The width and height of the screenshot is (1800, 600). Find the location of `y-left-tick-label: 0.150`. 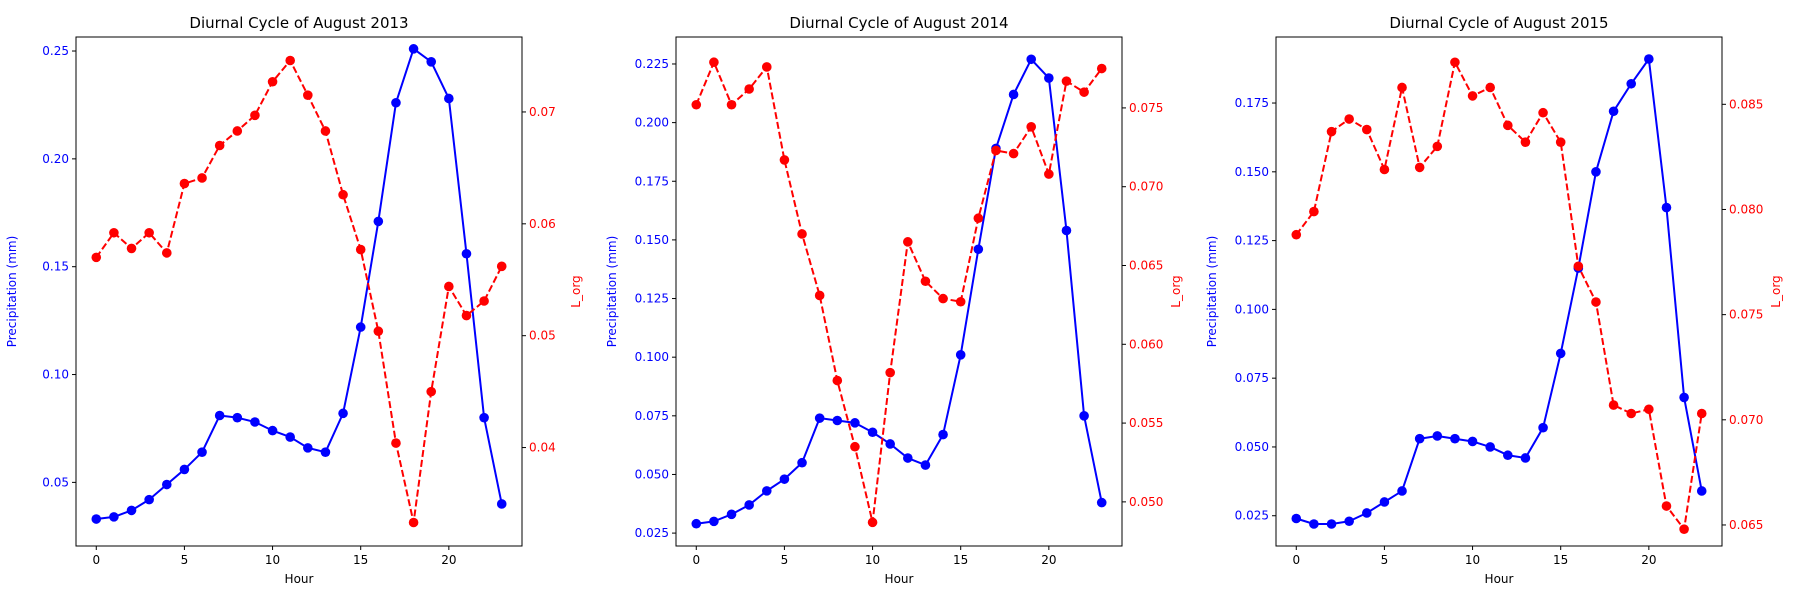

y-left-tick-label: 0.150 is located at coordinates (1252, 172).